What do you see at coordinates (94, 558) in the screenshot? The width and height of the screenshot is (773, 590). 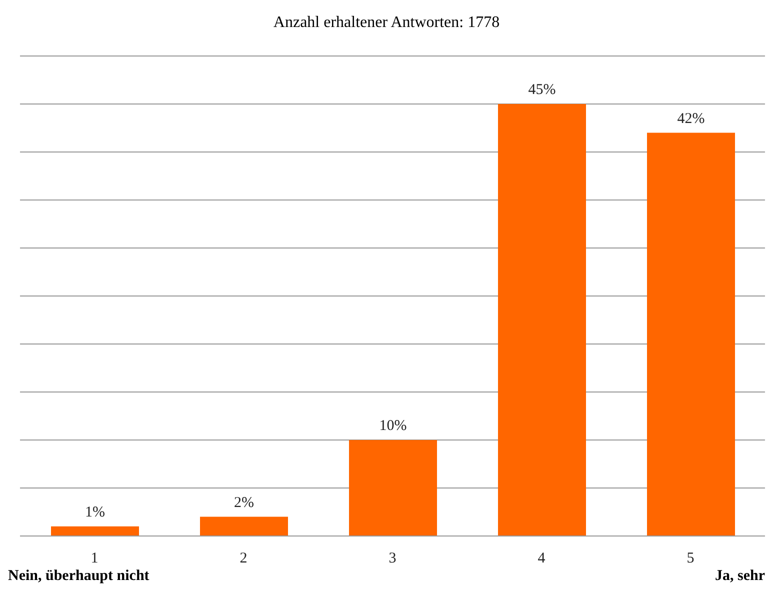 I see `x-tick-label: 1` at bounding box center [94, 558].